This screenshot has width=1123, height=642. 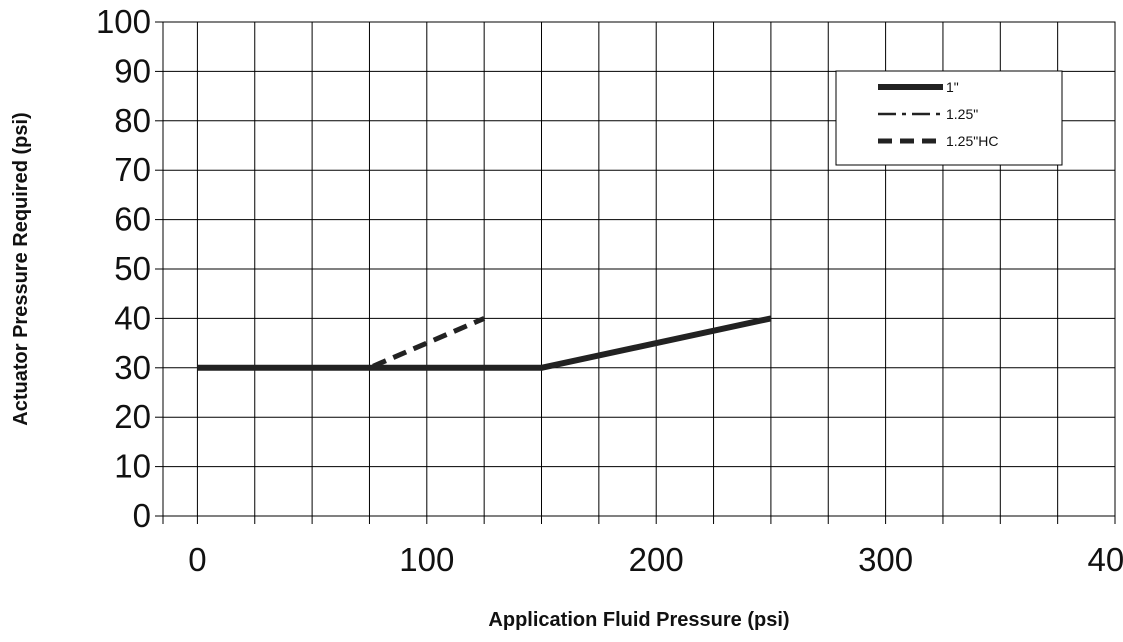 What do you see at coordinates (132, 268) in the screenshot?
I see `y-tick-label: 50` at bounding box center [132, 268].